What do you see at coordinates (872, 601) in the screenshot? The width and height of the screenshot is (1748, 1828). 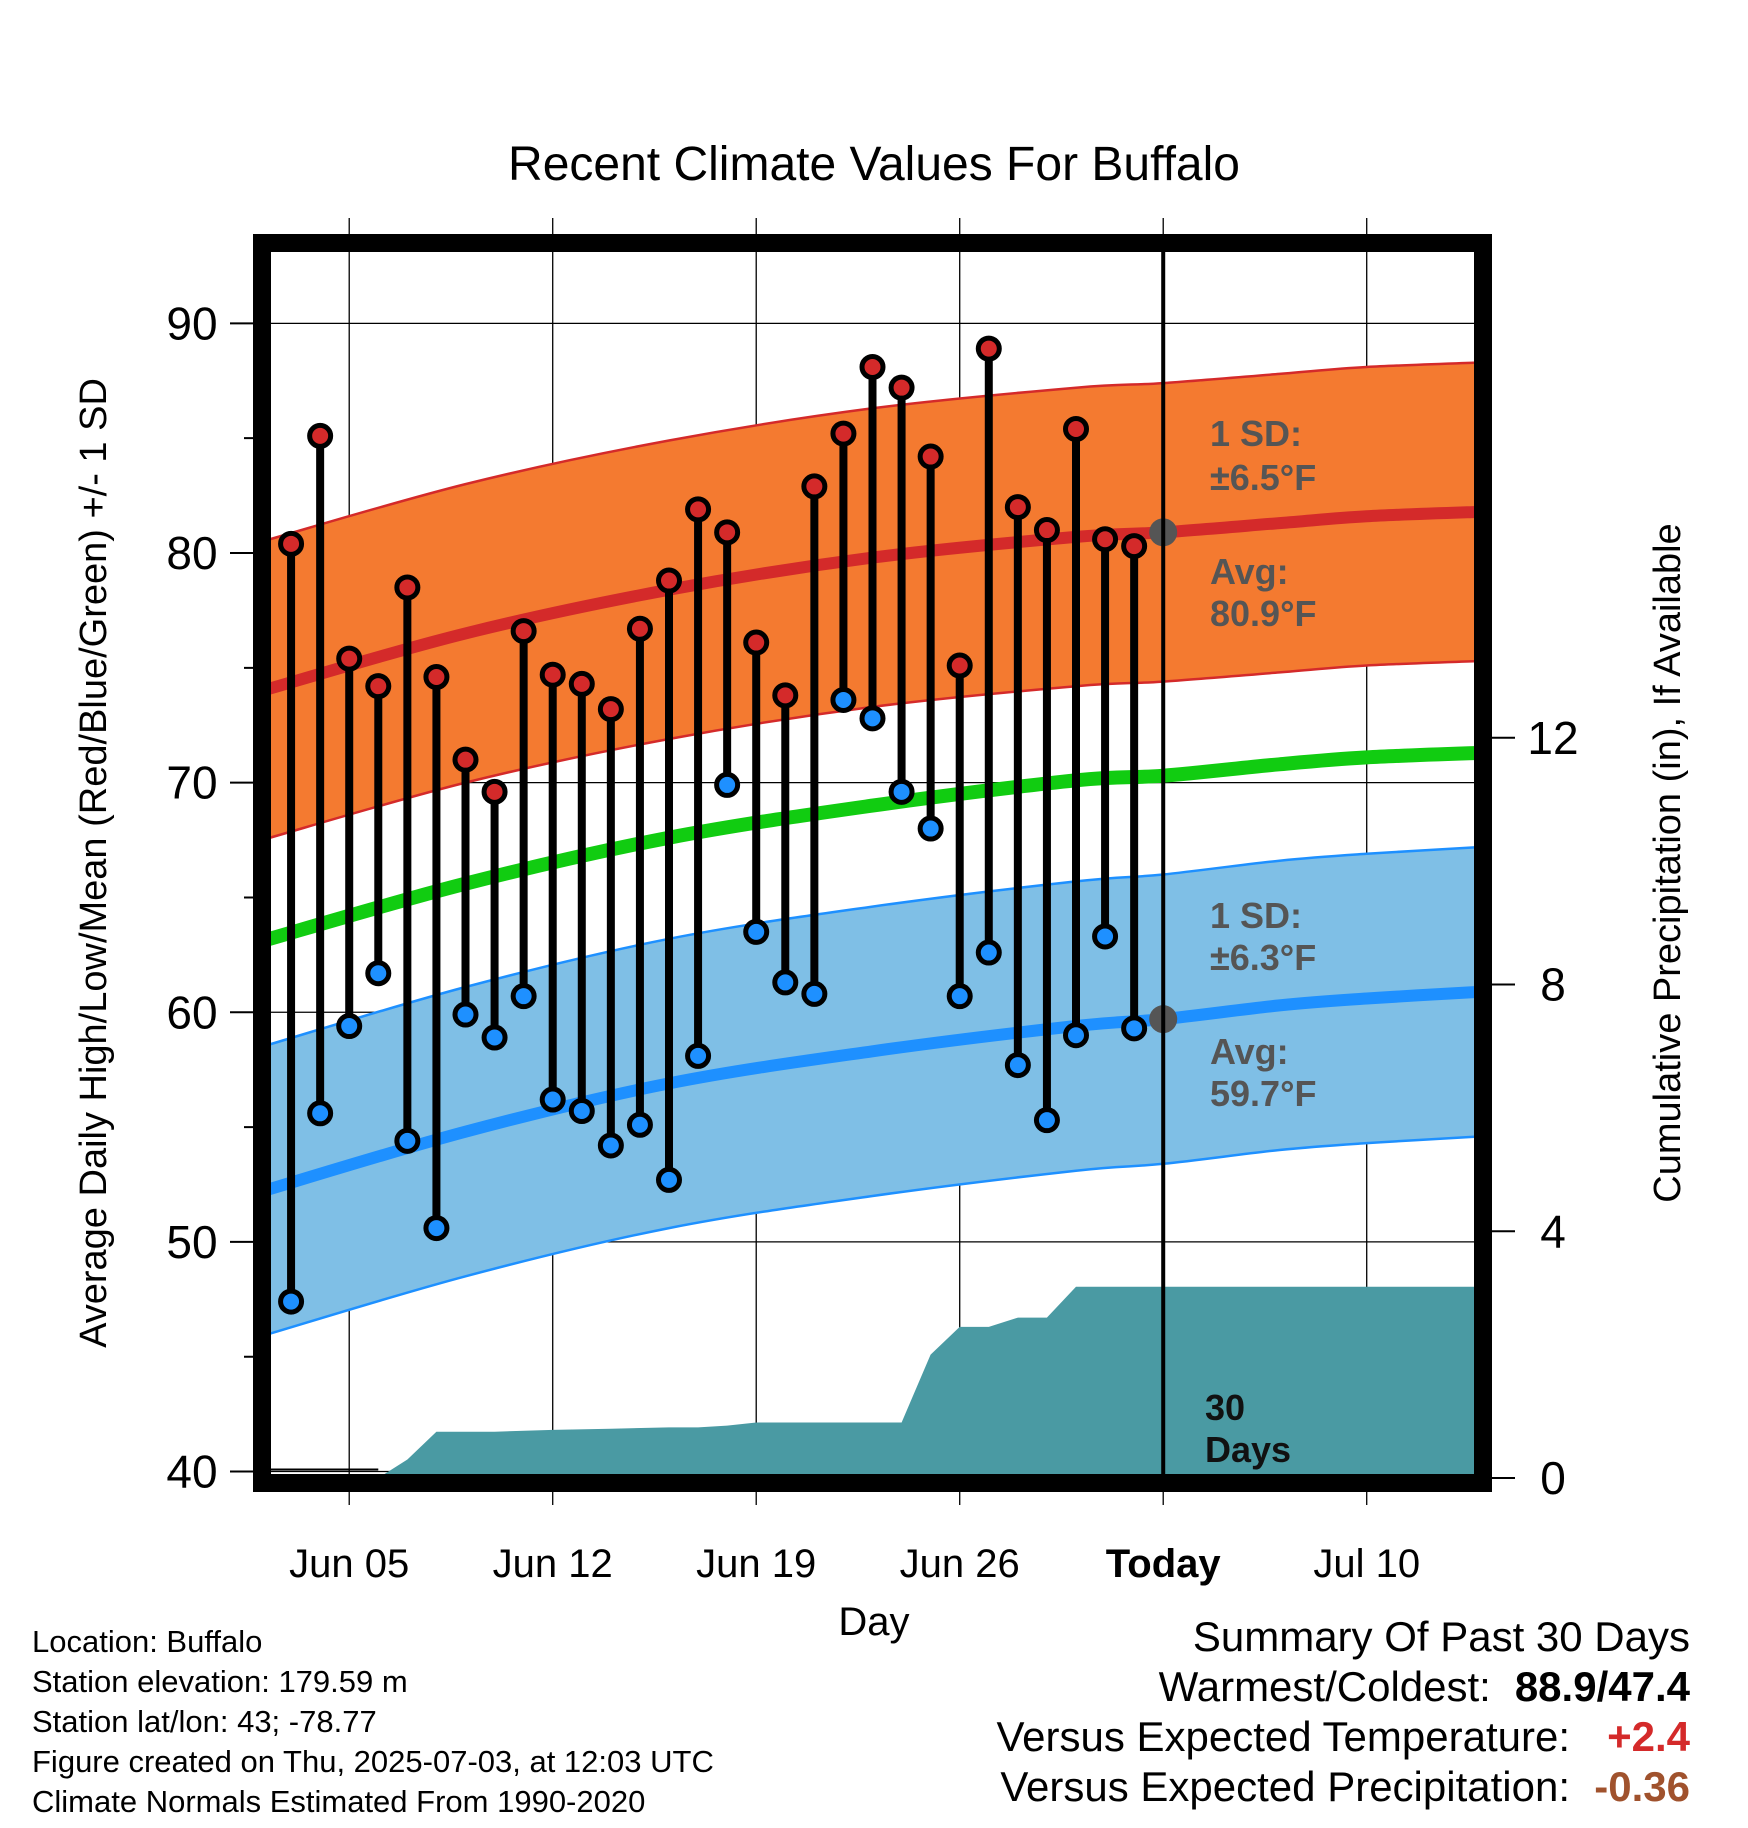 I see `normal-high-line` at bounding box center [872, 601].